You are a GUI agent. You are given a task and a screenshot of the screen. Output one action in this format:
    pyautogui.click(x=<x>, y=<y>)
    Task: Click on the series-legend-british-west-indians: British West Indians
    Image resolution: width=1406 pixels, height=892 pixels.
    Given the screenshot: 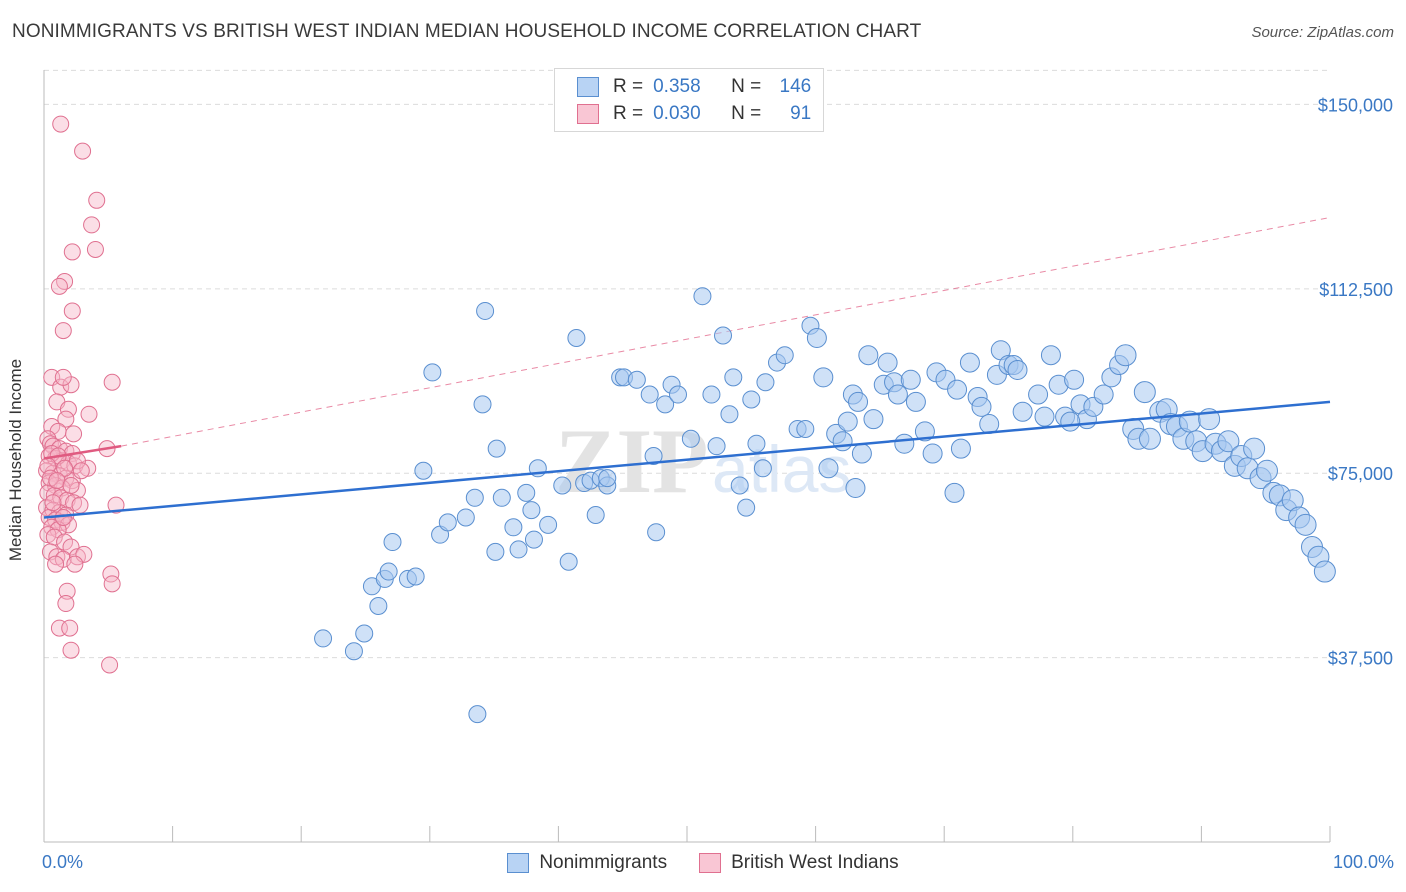 What is the action you would take?
    pyautogui.click(x=799, y=863)
    